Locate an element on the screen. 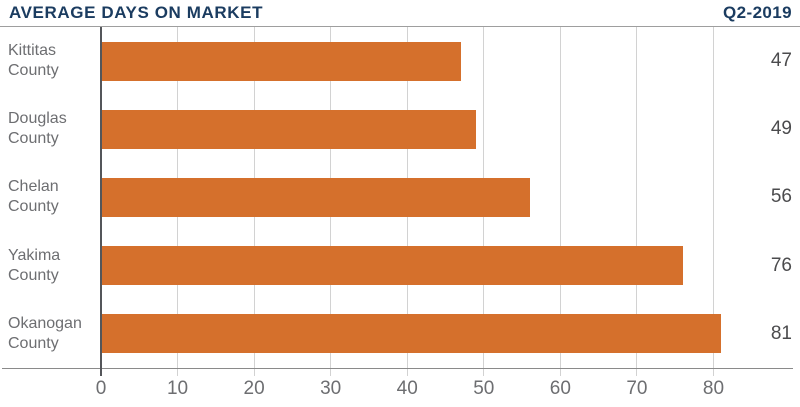 Image resolution: width=800 pixels, height=407 pixels. bar-chelan-county is located at coordinates (315, 197).